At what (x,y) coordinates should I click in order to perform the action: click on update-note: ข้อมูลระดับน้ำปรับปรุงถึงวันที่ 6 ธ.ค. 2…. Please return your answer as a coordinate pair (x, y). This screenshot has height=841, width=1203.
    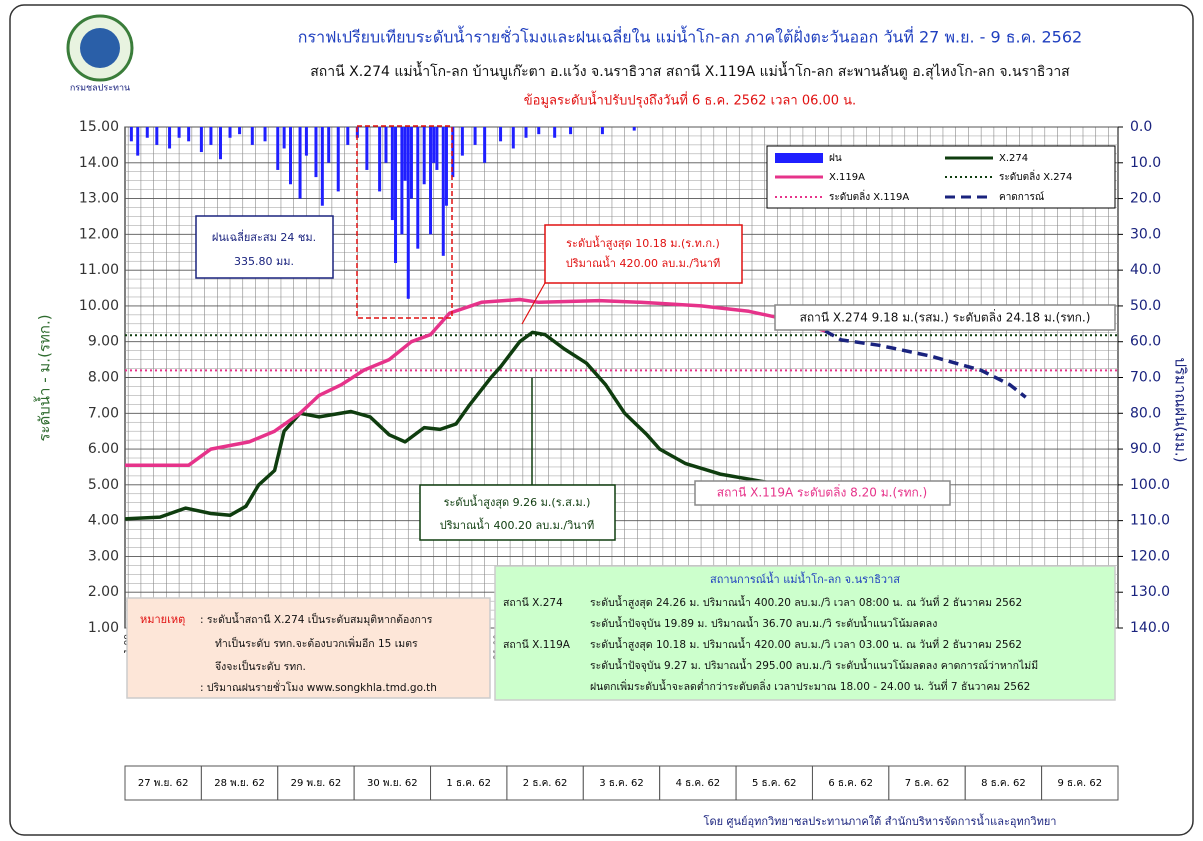
    Looking at the image, I should click on (690, 100).